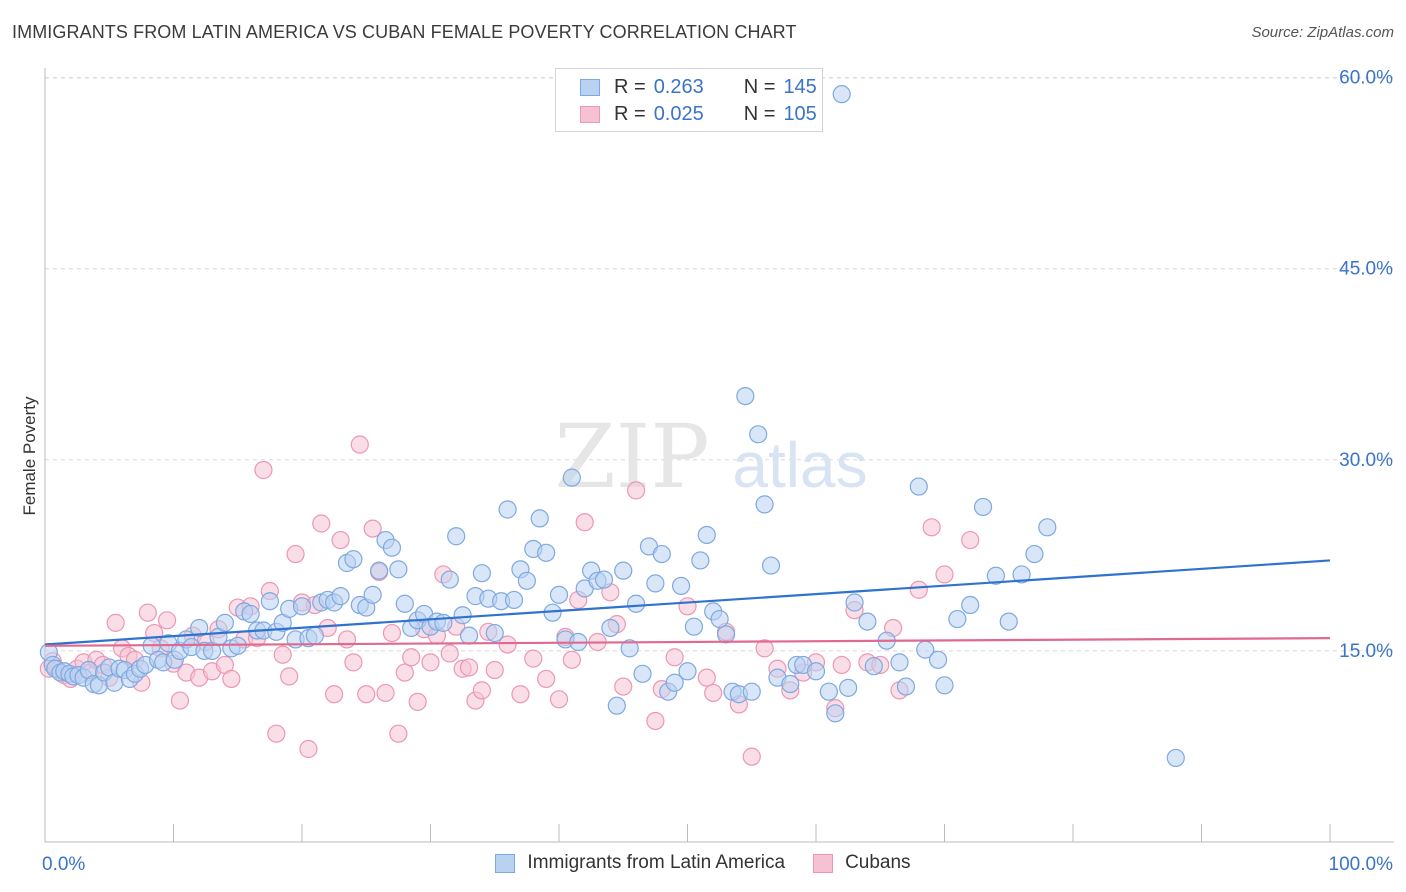 This screenshot has width=1406, height=892. Describe the element at coordinates (710, 456) in the screenshot. I see `watermark: ZIP atlas` at that location.